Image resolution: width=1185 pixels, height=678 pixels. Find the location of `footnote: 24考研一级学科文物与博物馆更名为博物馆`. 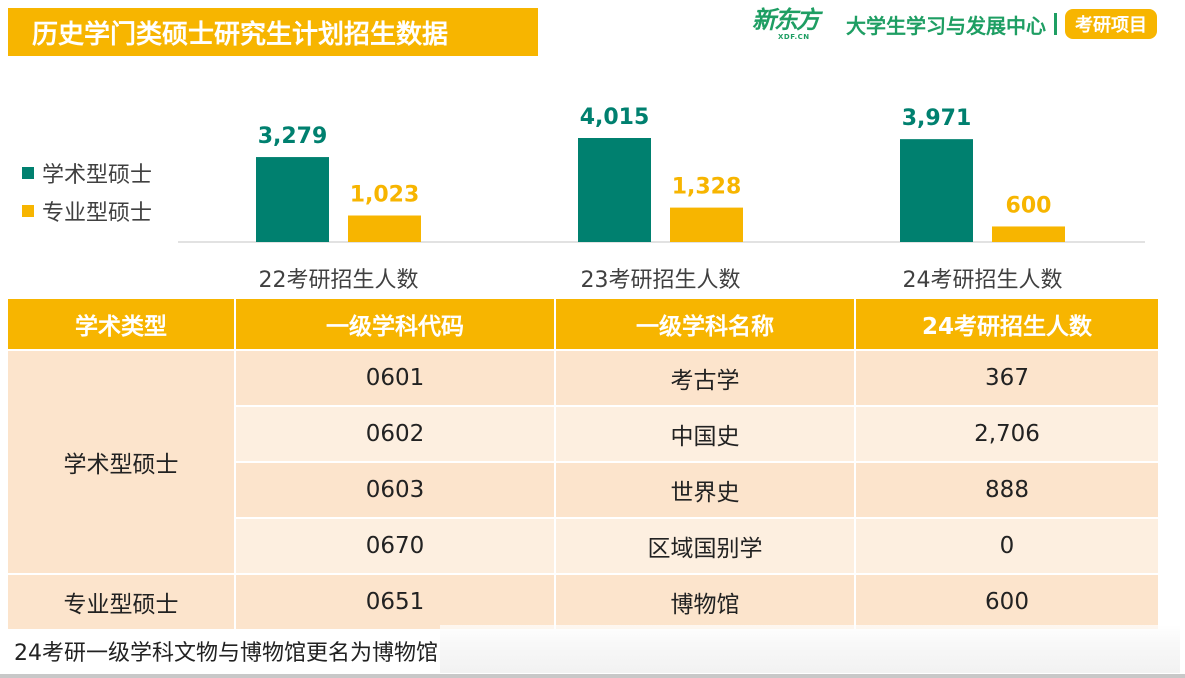

footnote: 24考研一级学科文物与博物馆更名为博物馆 is located at coordinates (226, 653).